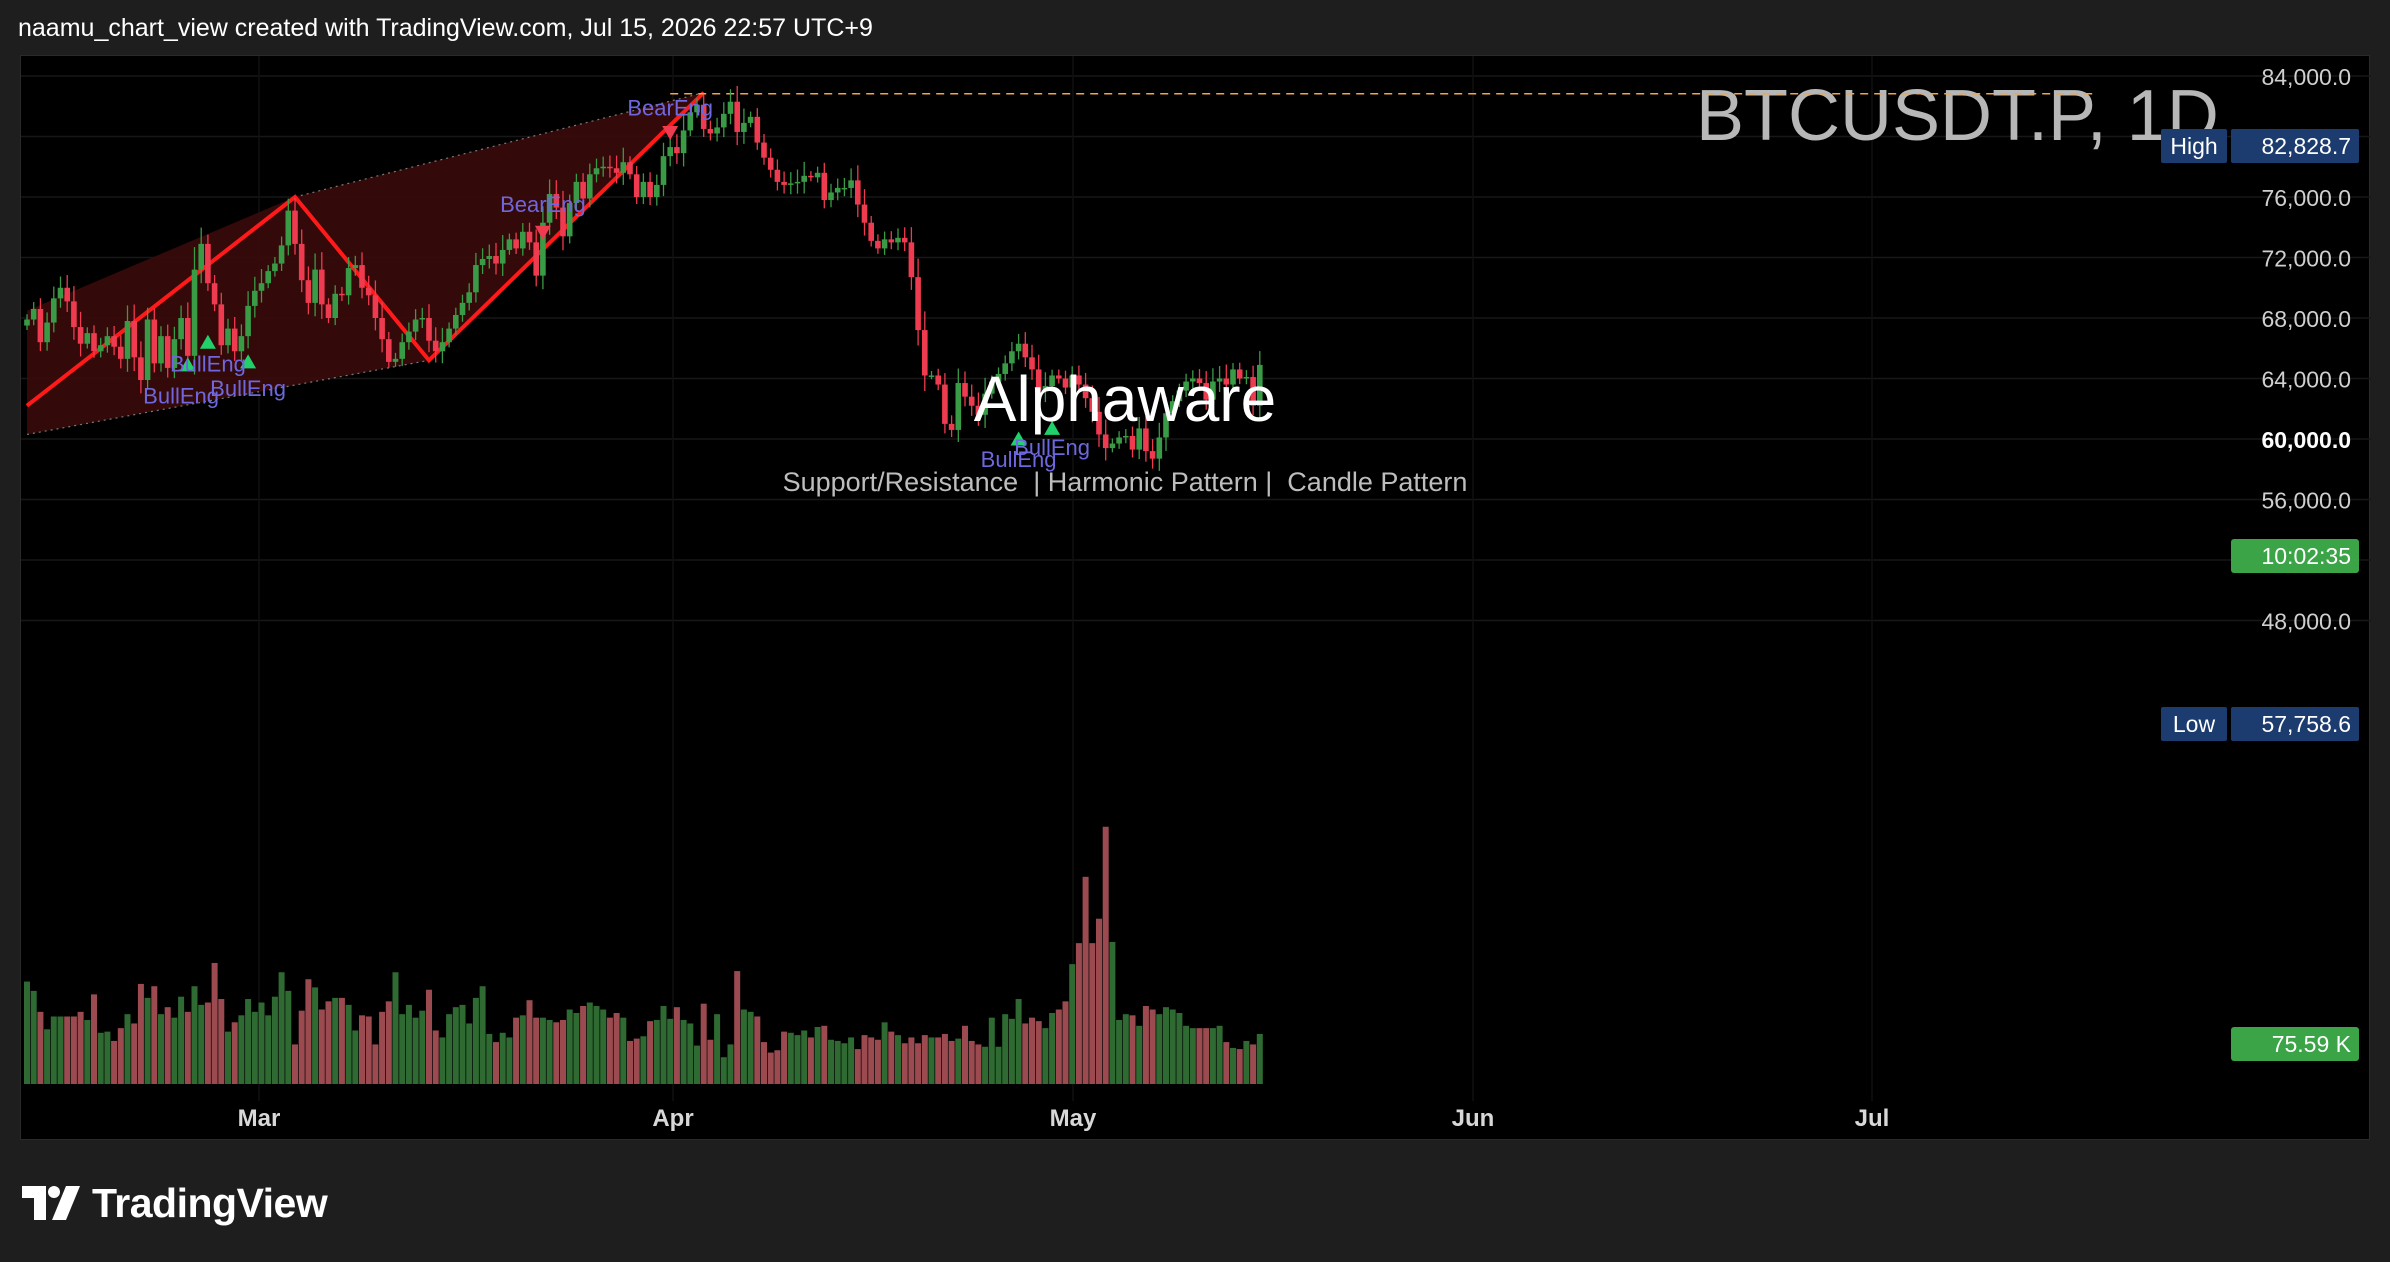  I want to click on high-tag-label: High, so click(2193, 146).